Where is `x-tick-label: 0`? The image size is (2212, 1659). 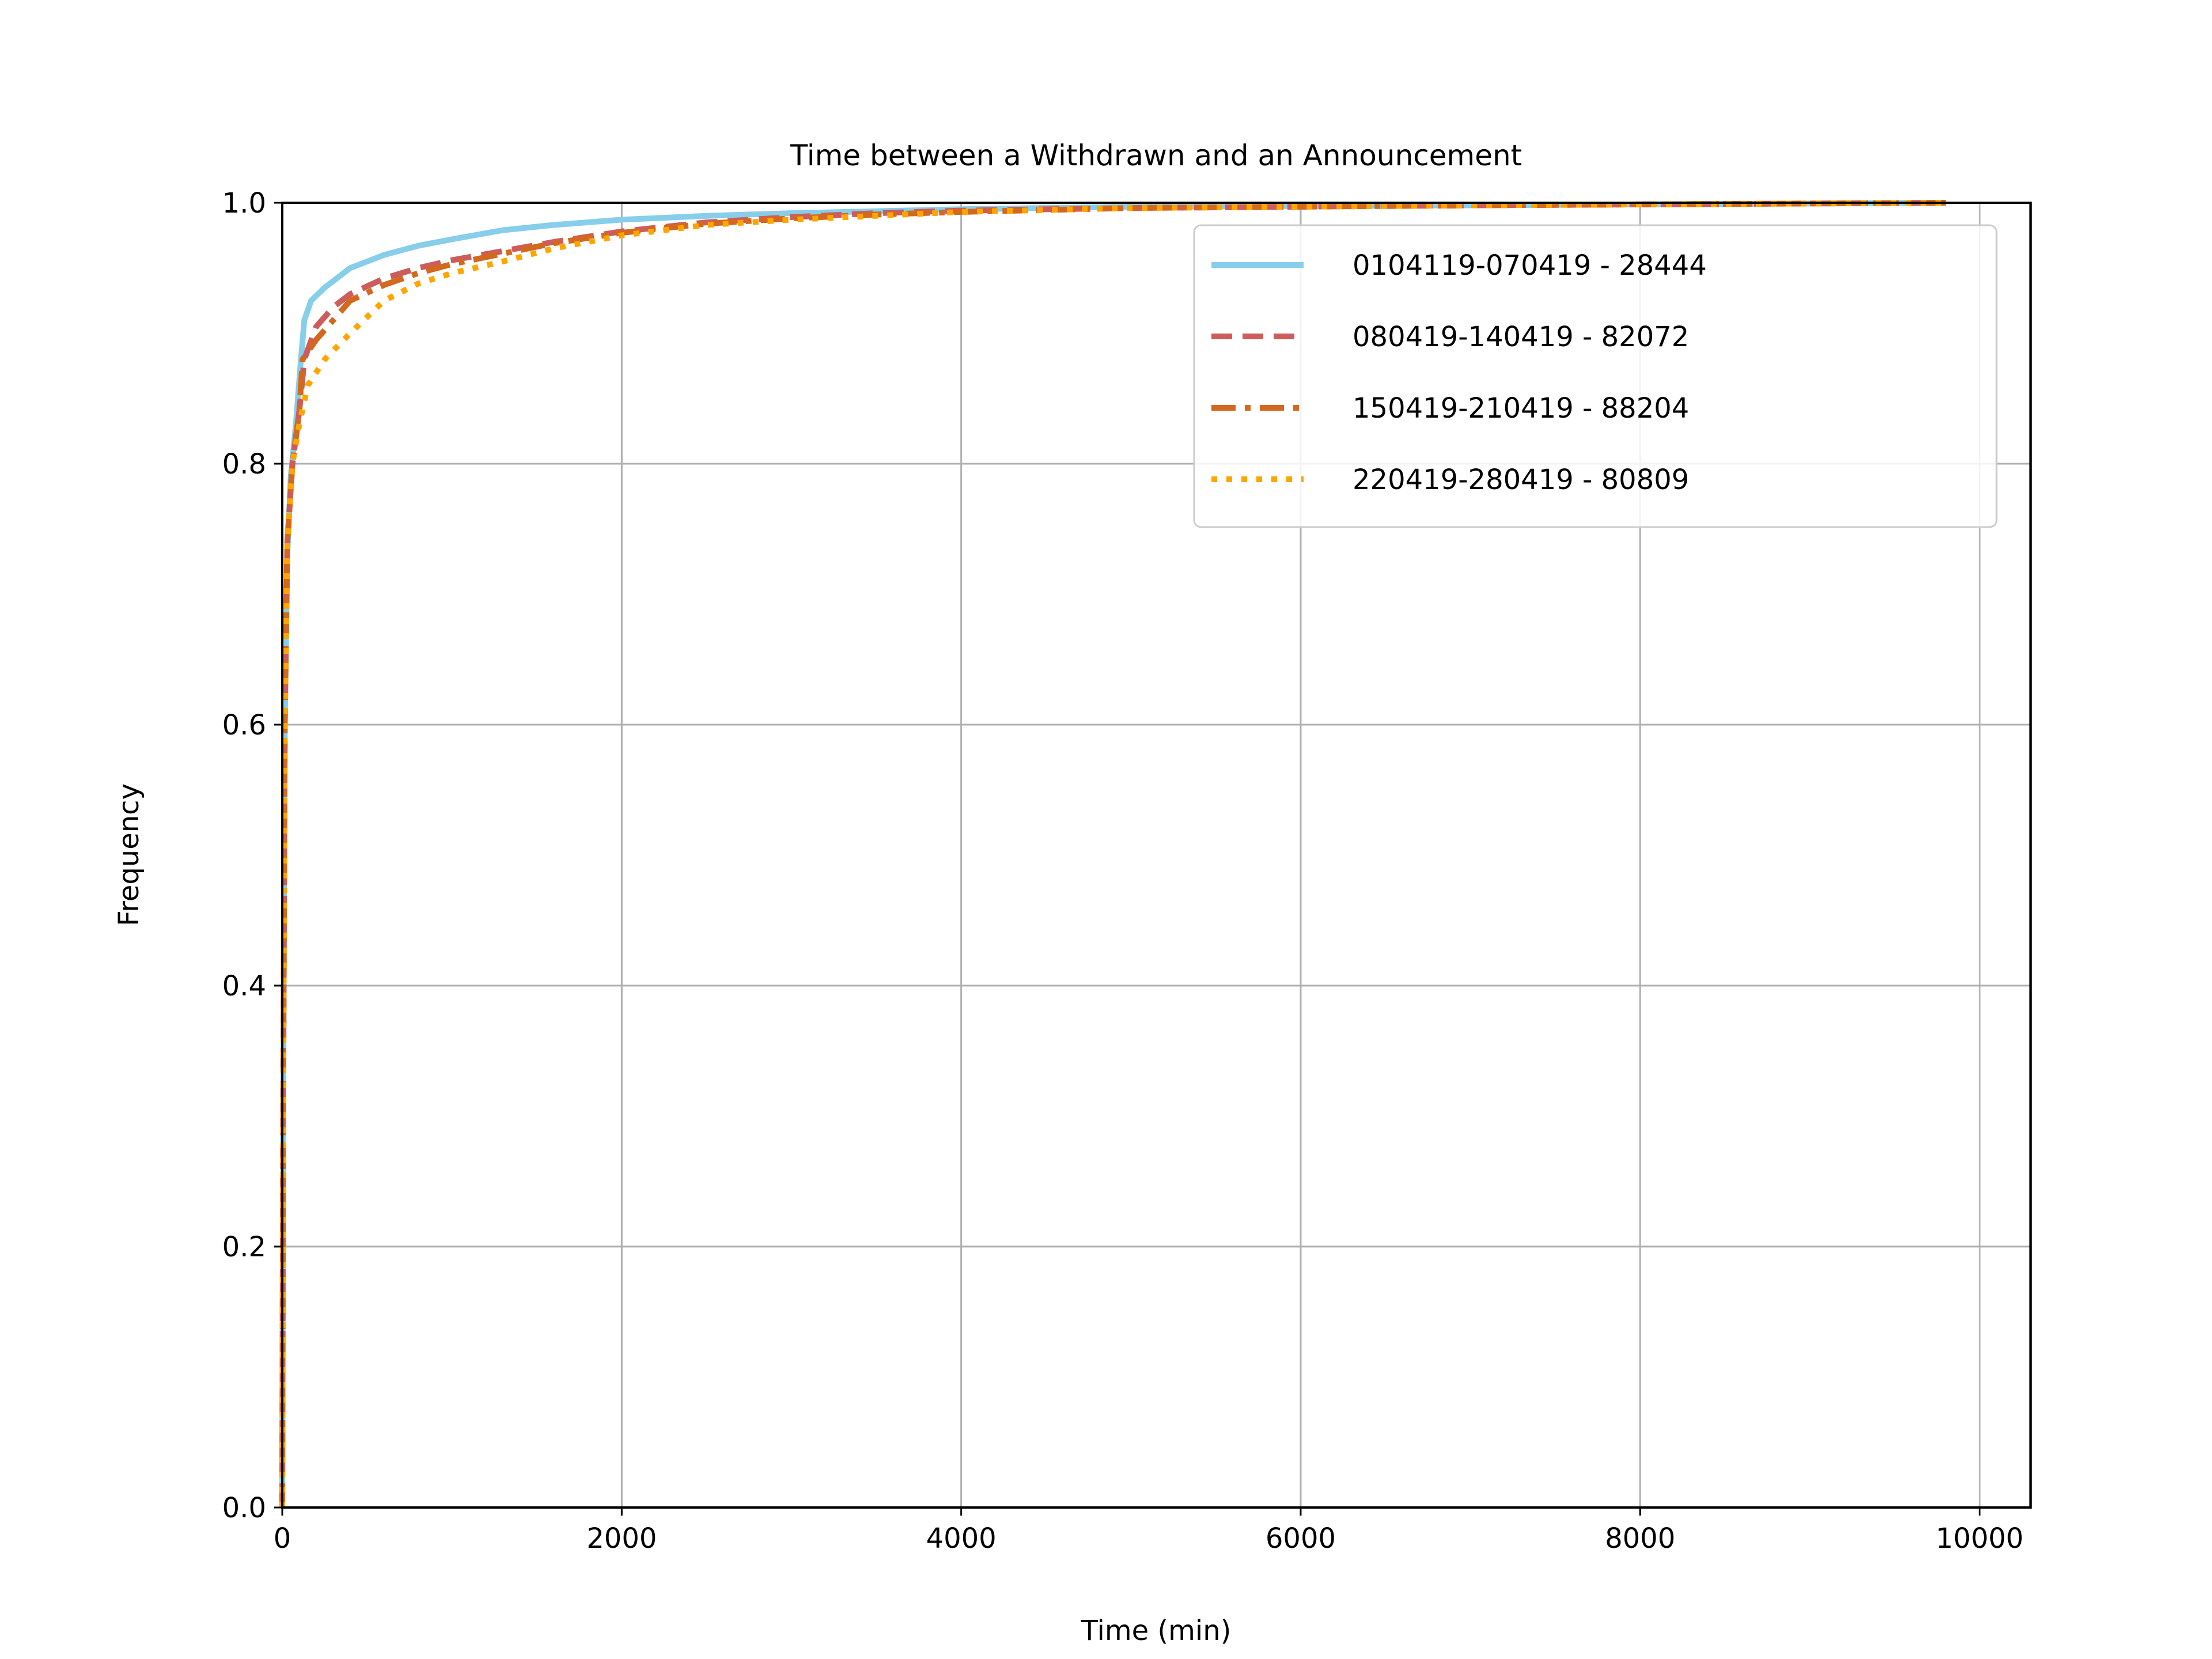
x-tick-label: 0 is located at coordinates (282, 1538).